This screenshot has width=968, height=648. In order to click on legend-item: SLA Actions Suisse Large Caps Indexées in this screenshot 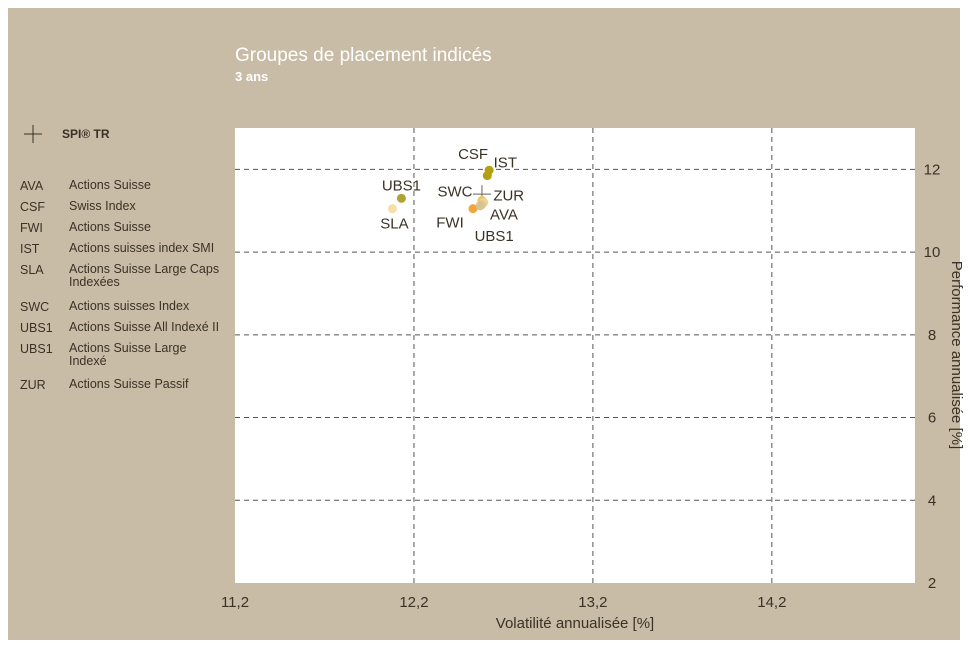, I will do `click(122, 276)`.